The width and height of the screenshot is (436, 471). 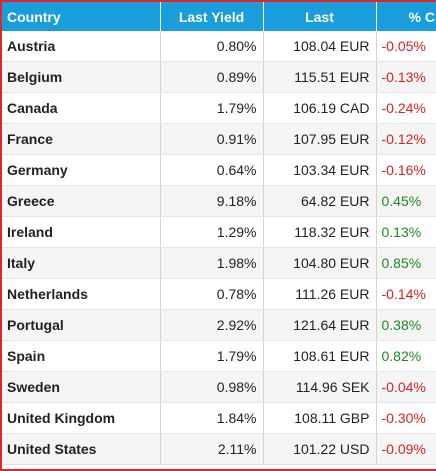 What do you see at coordinates (320, 139) in the screenshot?
I see `last-price-cell: 107.95 EUR` at bounding box center [320, 139].